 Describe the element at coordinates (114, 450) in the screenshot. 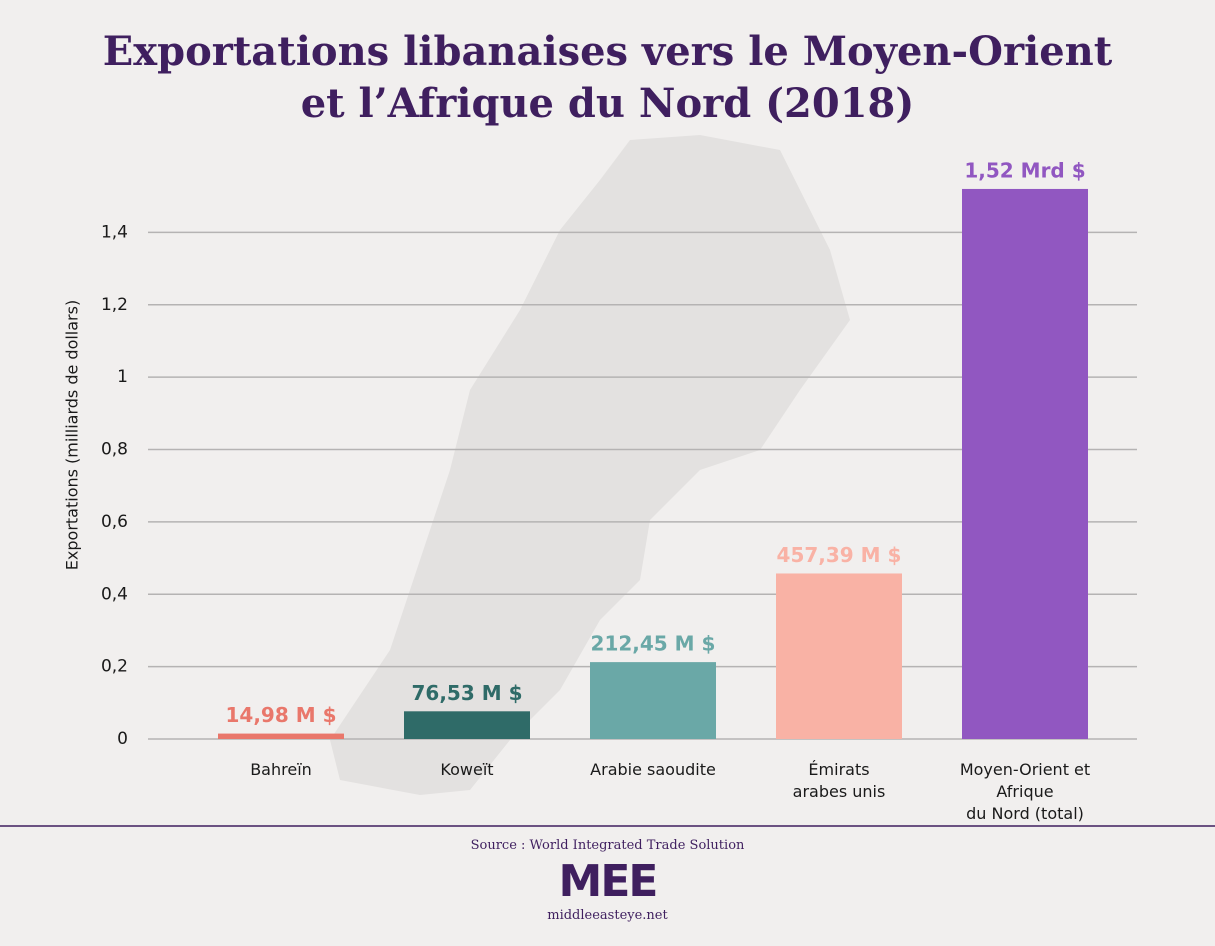

I see `y-tick-label: 0,8` at that location.